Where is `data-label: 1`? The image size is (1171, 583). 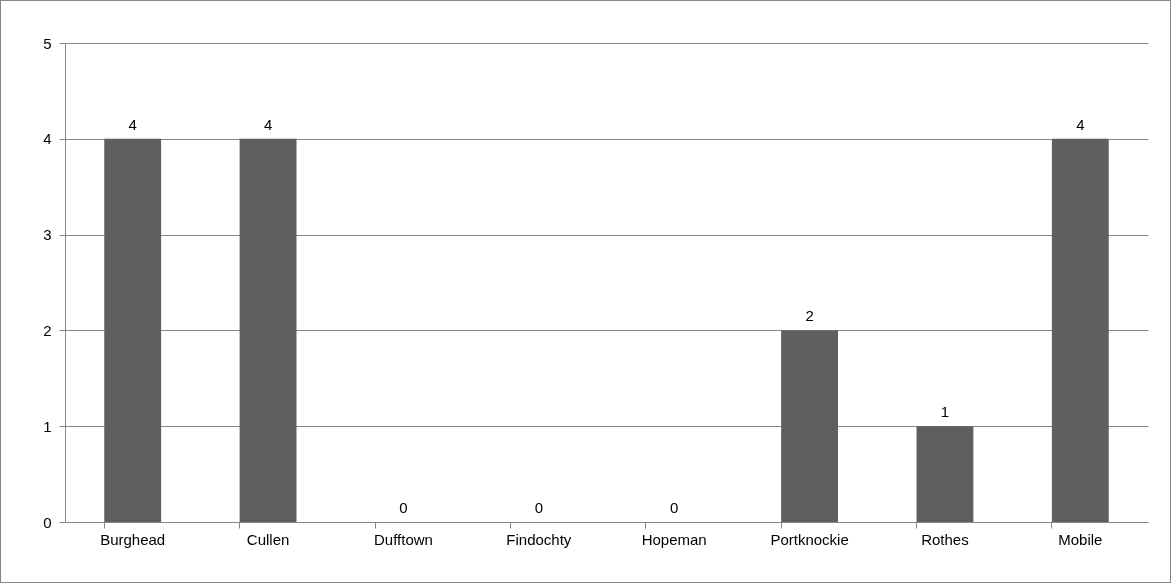
data-label: 1 is located at coordinates (945, 412).